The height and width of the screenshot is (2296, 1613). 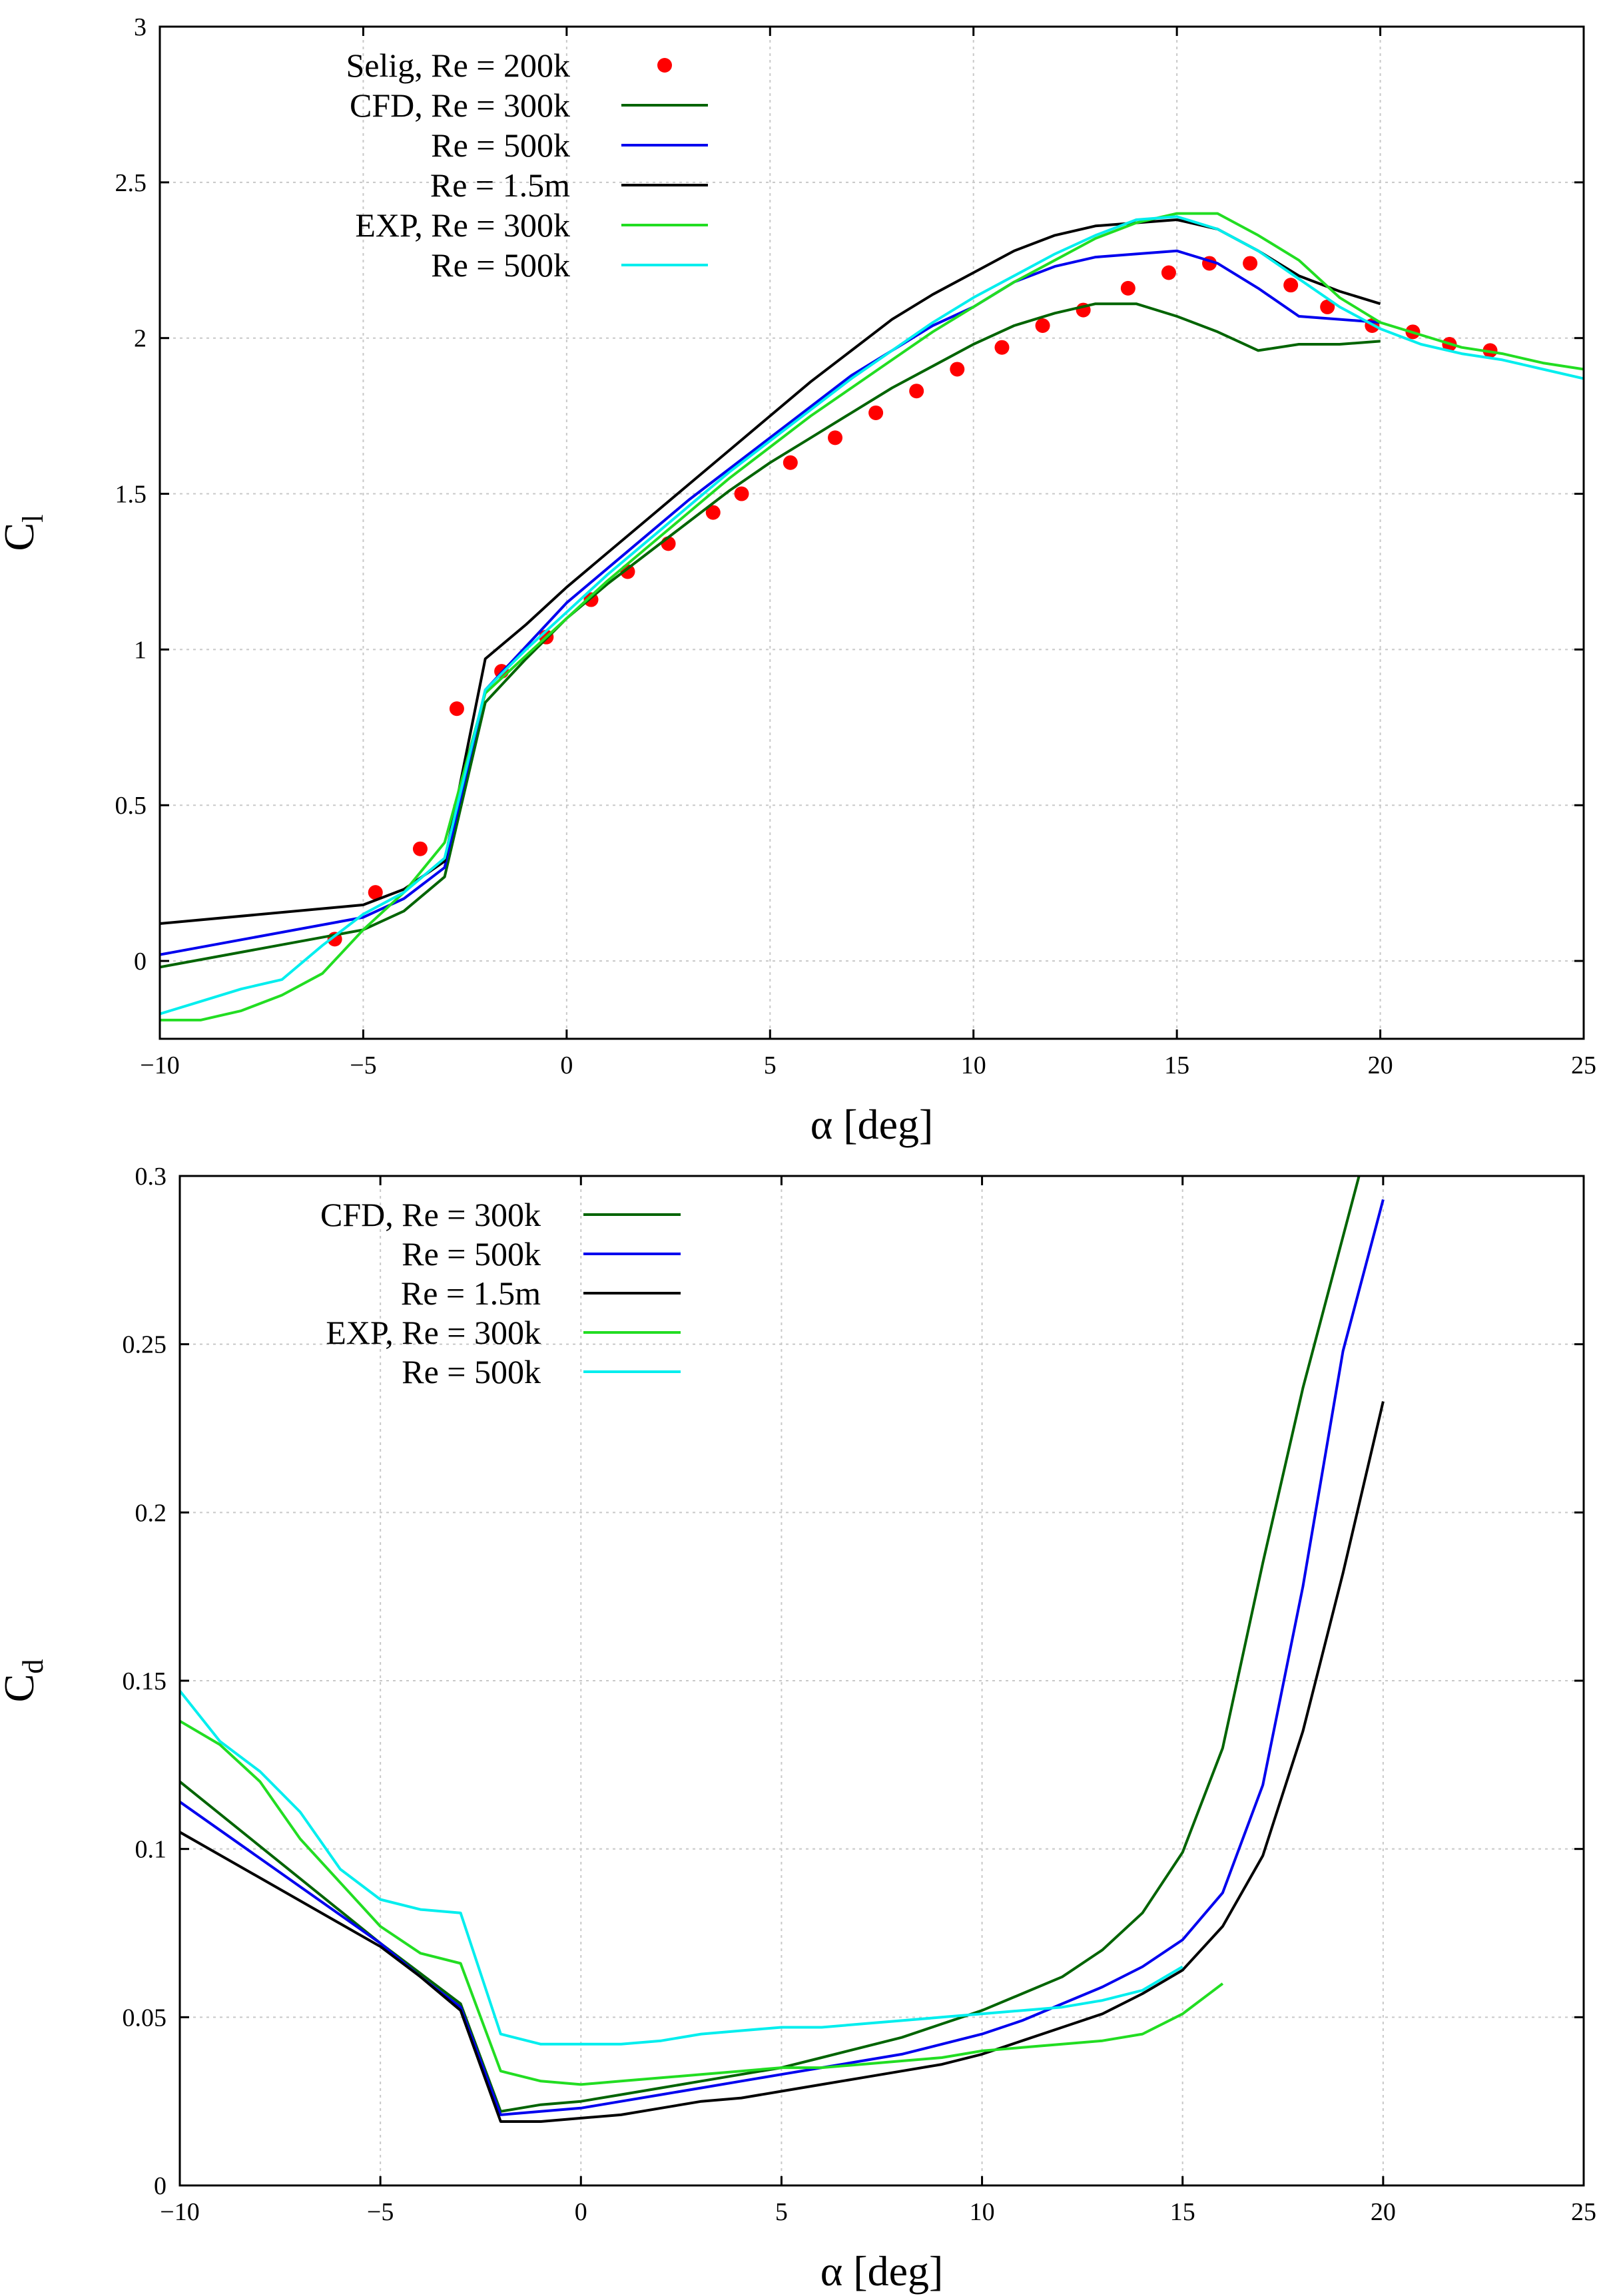 I want to click on cd-xtick-label: 15, so click(x=1182, y=2212).